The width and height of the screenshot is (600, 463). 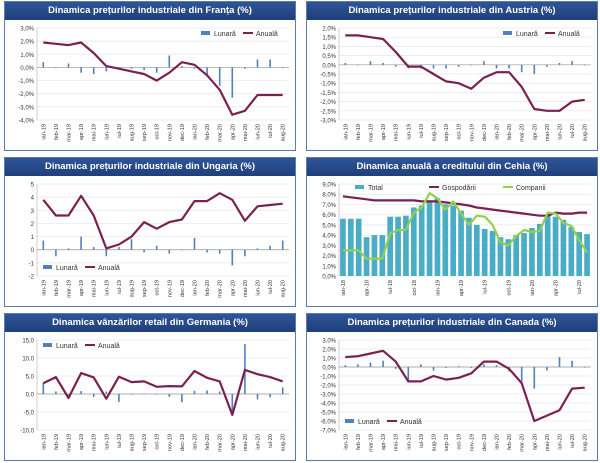 I want to click on x-tick-label: iul-18, so click(x=391, y=287).